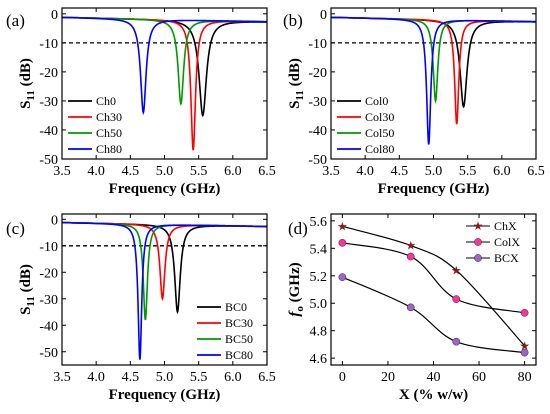 This screenshot has width=550, height=414. Describe the element at coordinates (296, 289) in the screenshot. I see `y-axis-title: fo (GHz)` at that location.